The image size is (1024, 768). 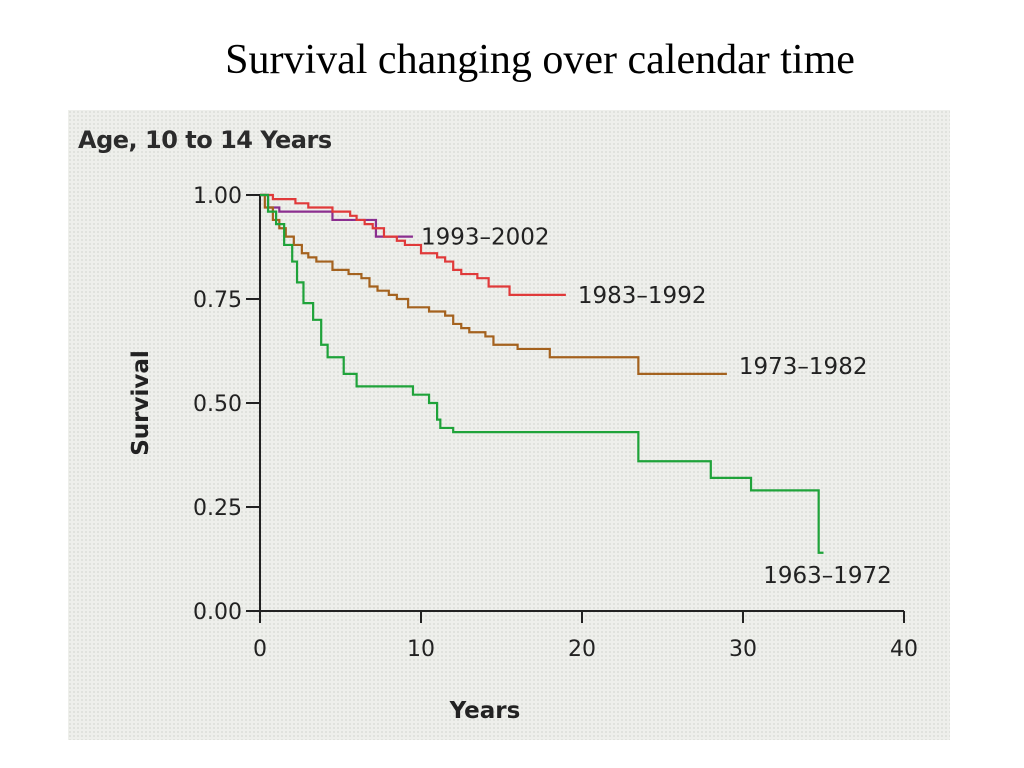 I want to click on x-tick-label: 20, so click(x=582, y=649).